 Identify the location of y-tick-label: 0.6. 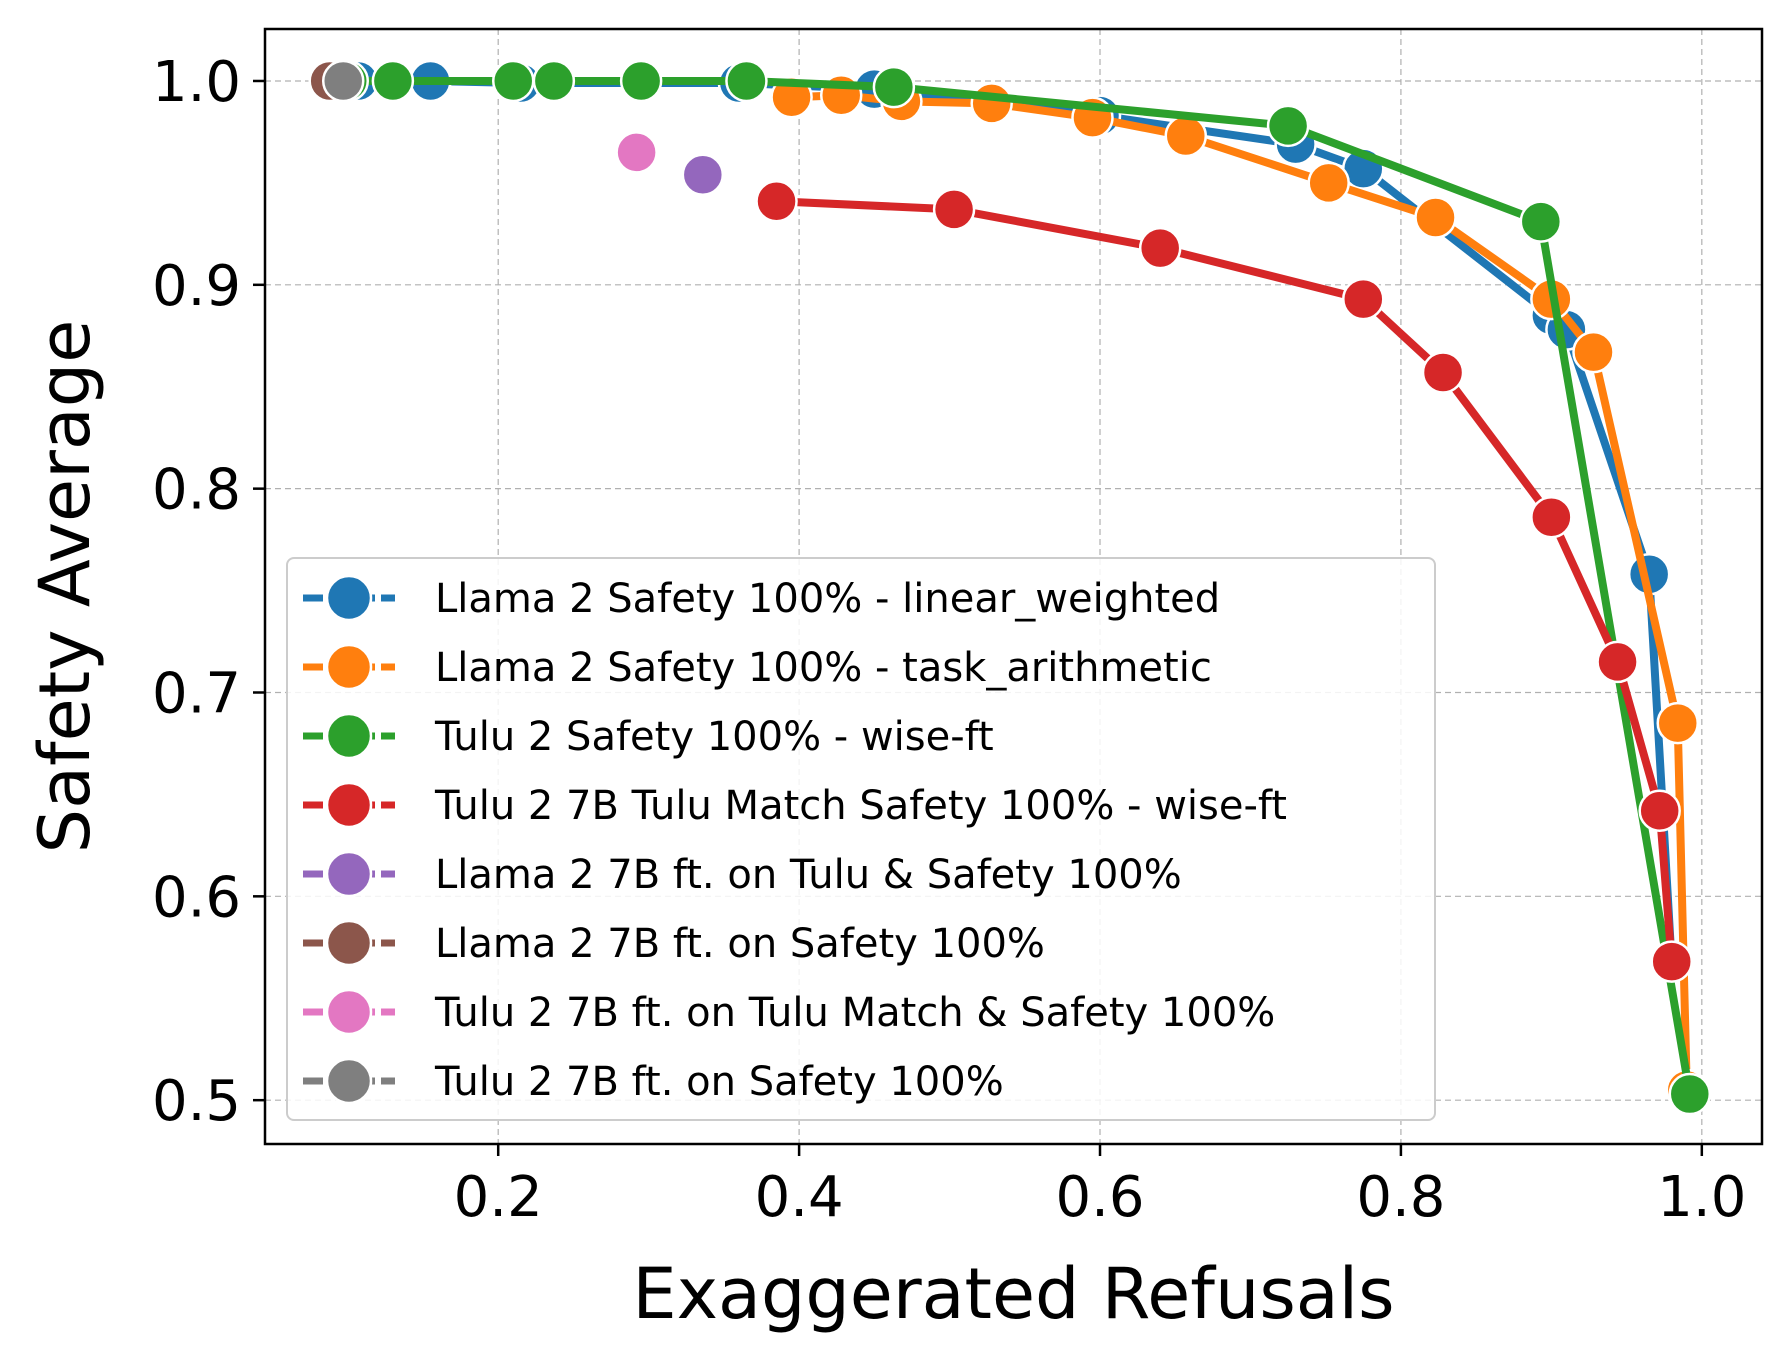
(196, 897).